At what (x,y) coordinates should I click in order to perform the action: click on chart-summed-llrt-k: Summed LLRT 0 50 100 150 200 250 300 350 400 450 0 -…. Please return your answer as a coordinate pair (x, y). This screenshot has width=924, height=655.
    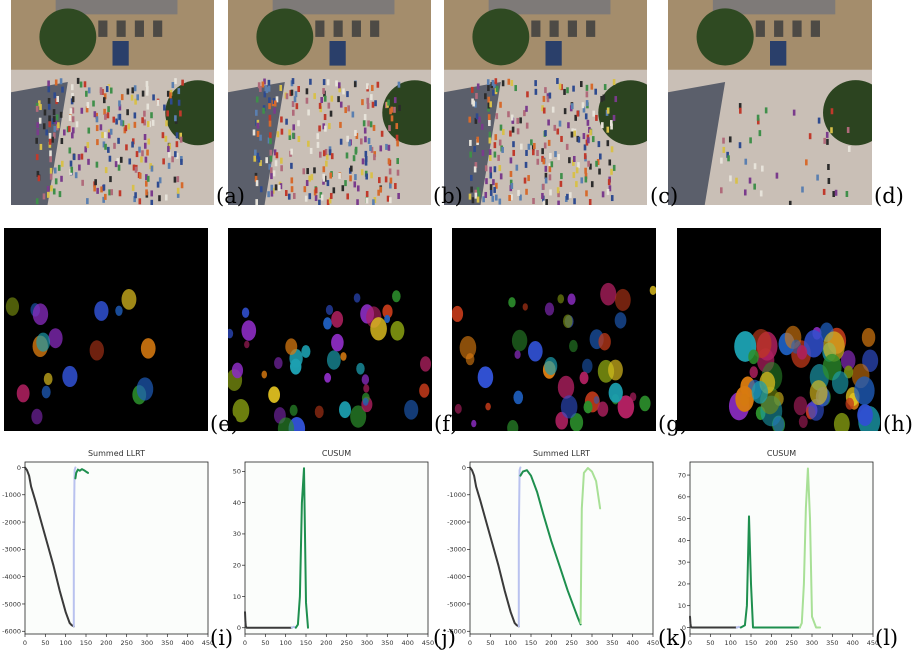
    Looking at the image, I should click on (553, 548).